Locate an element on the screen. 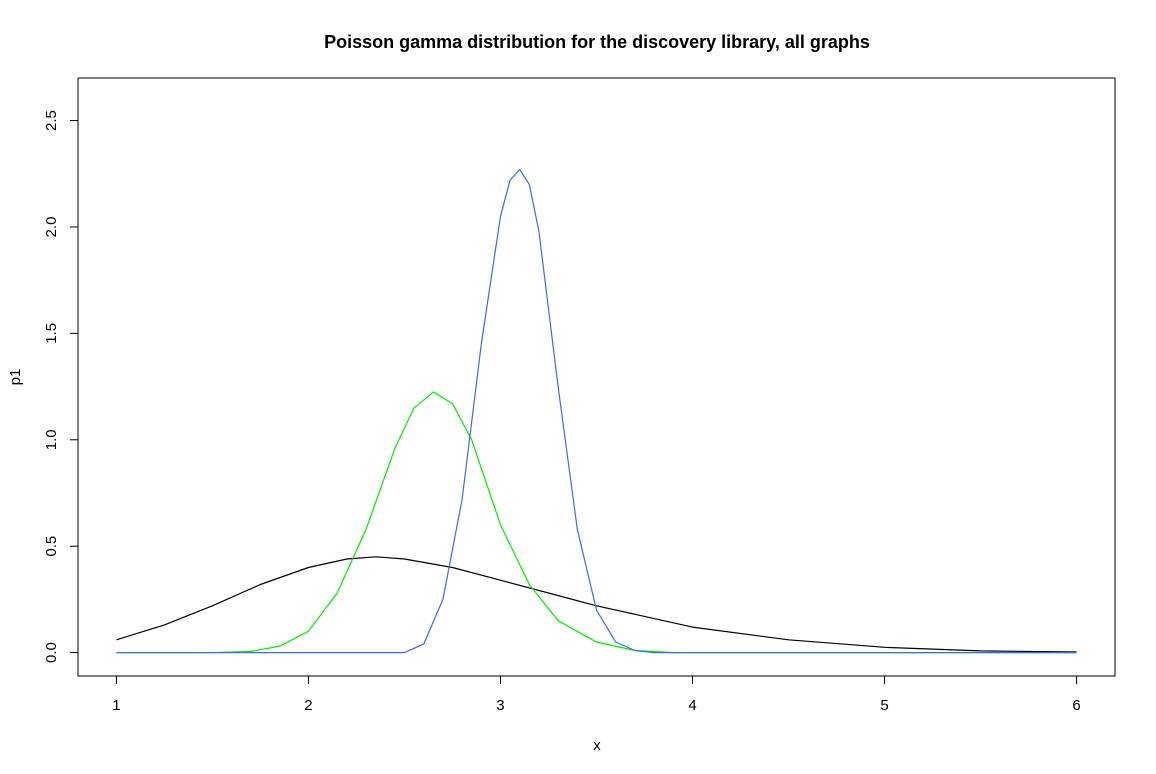 Image resolution: width=1156 pixels, height=774 pixels. x-tick-label: 3 is located at coordinates (500, 705).